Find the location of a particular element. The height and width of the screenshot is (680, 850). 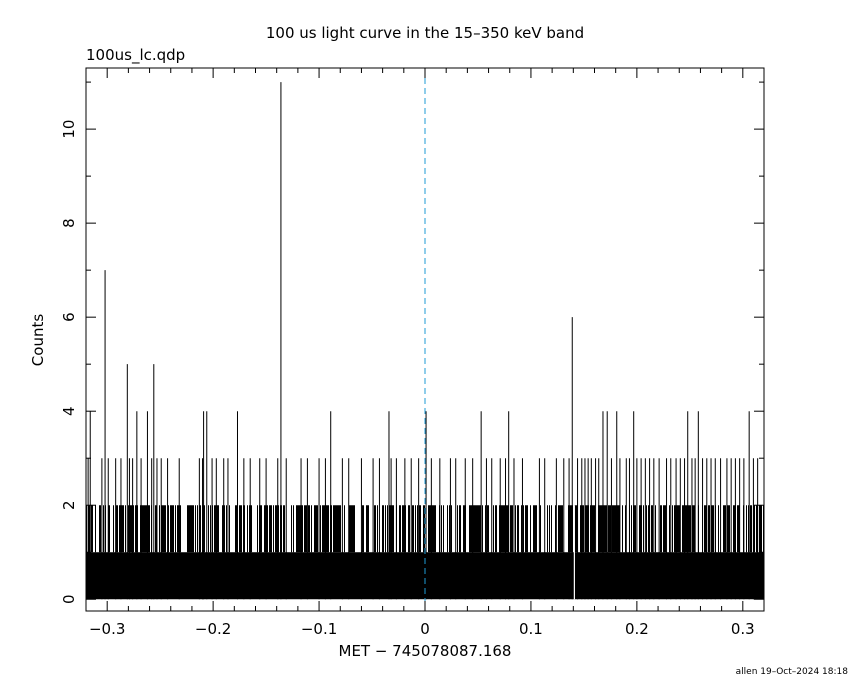

y-tick-label: 8 is located at coordinates (69, 223).